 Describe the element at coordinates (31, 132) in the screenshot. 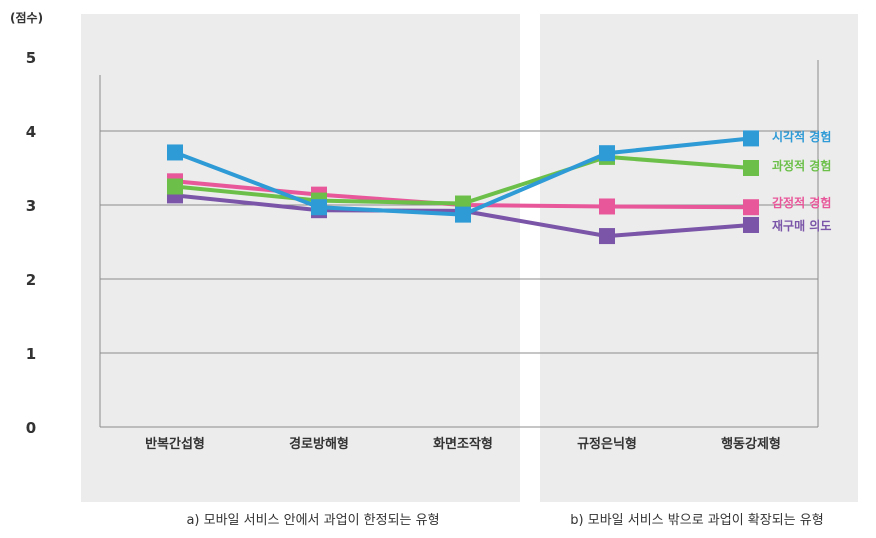

I see `y-tick-label-4: 4` at that location.